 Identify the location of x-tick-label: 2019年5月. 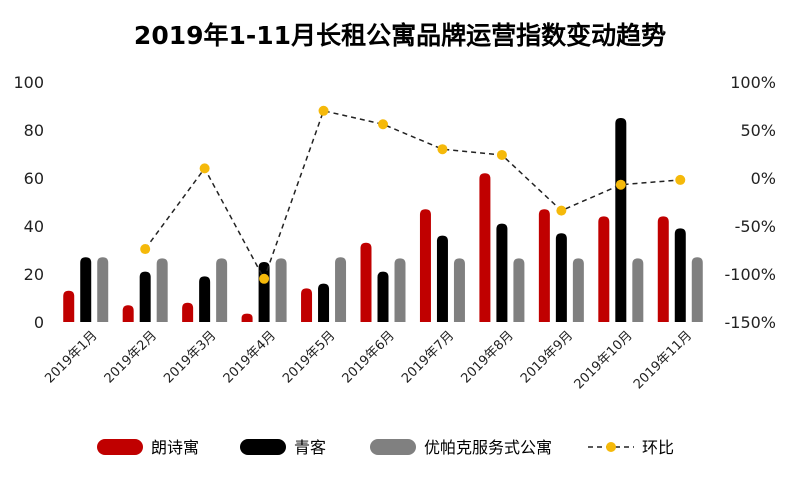
(309, 357).